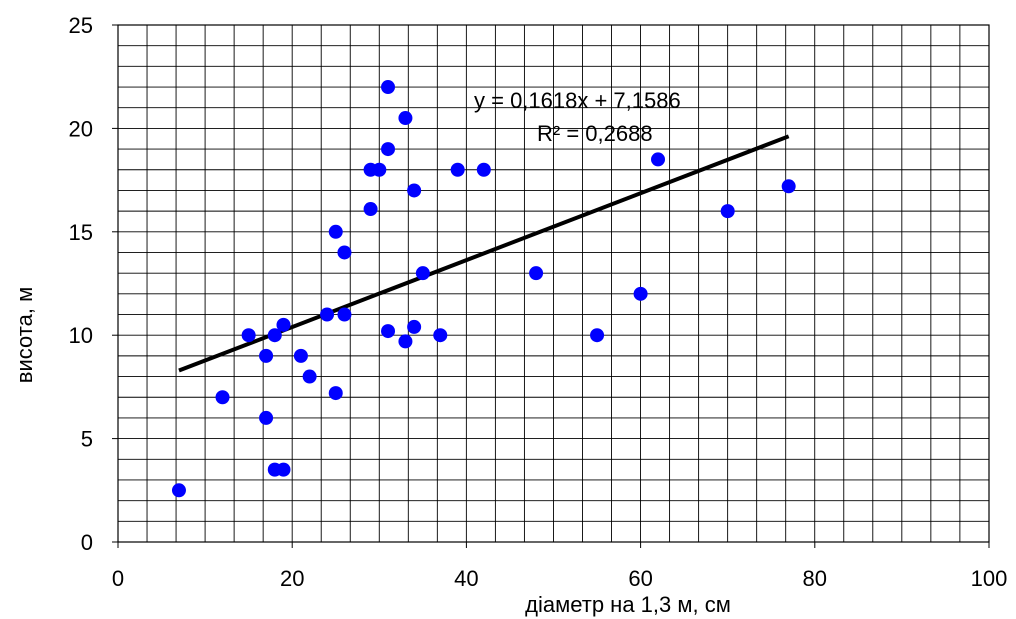 Image resolution: width=1016 pixels, height=619 pixels. I want to click on y-tick-label: 20, so click(81, 128).